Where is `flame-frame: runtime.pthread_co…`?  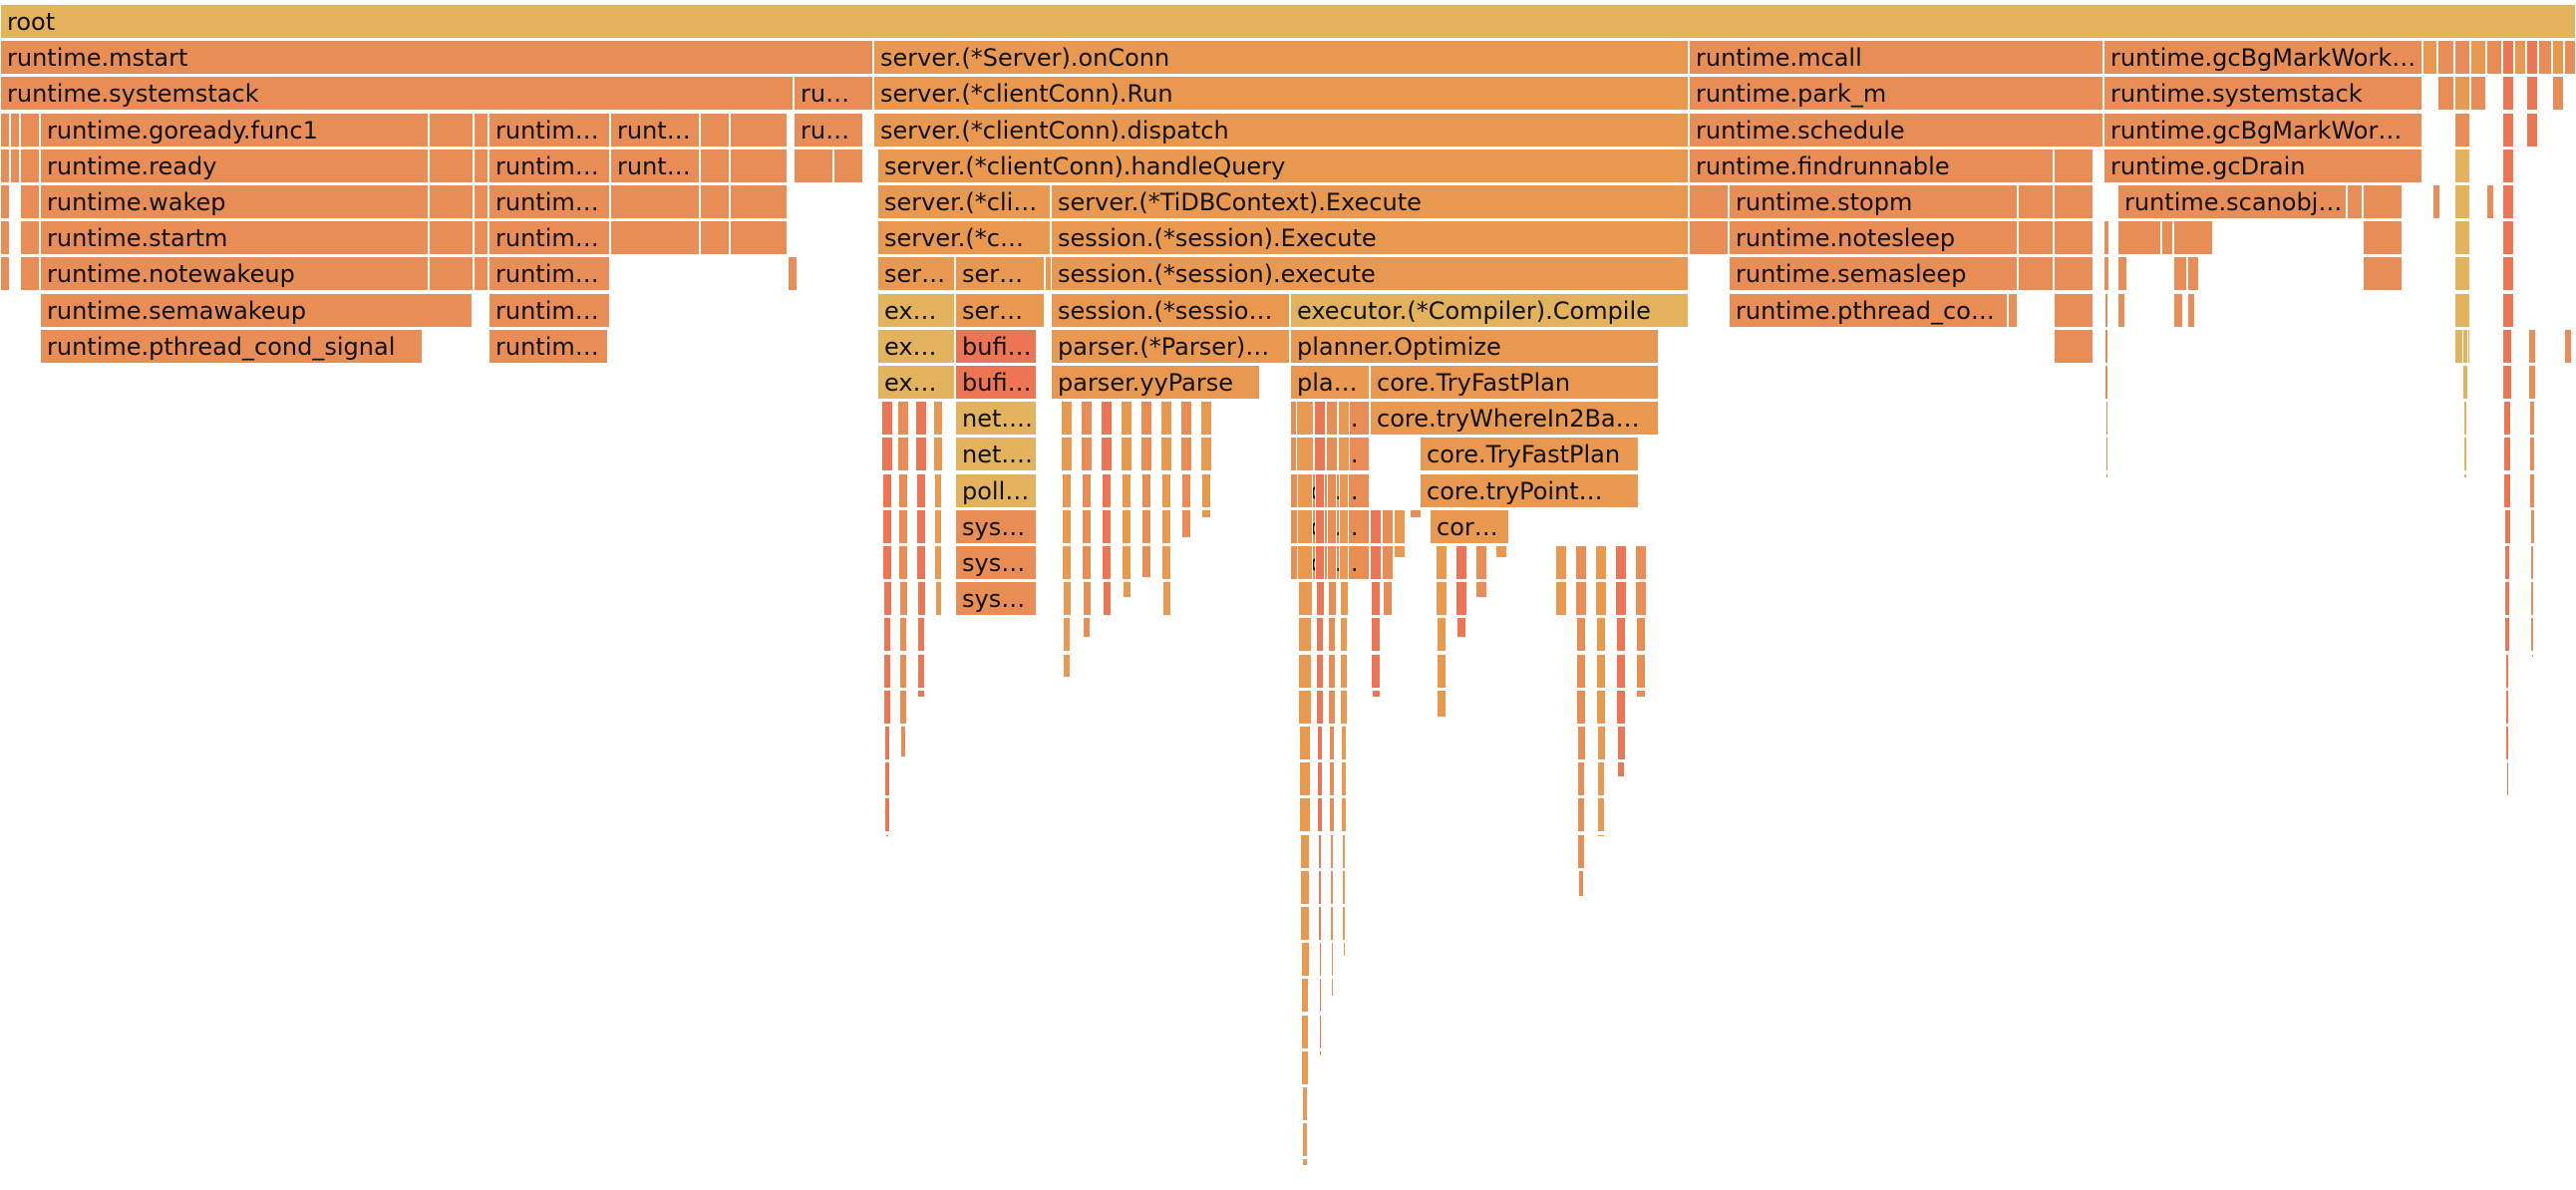 flame-frame: runtime.pthread_co… is located at coordinates (1868, 310).